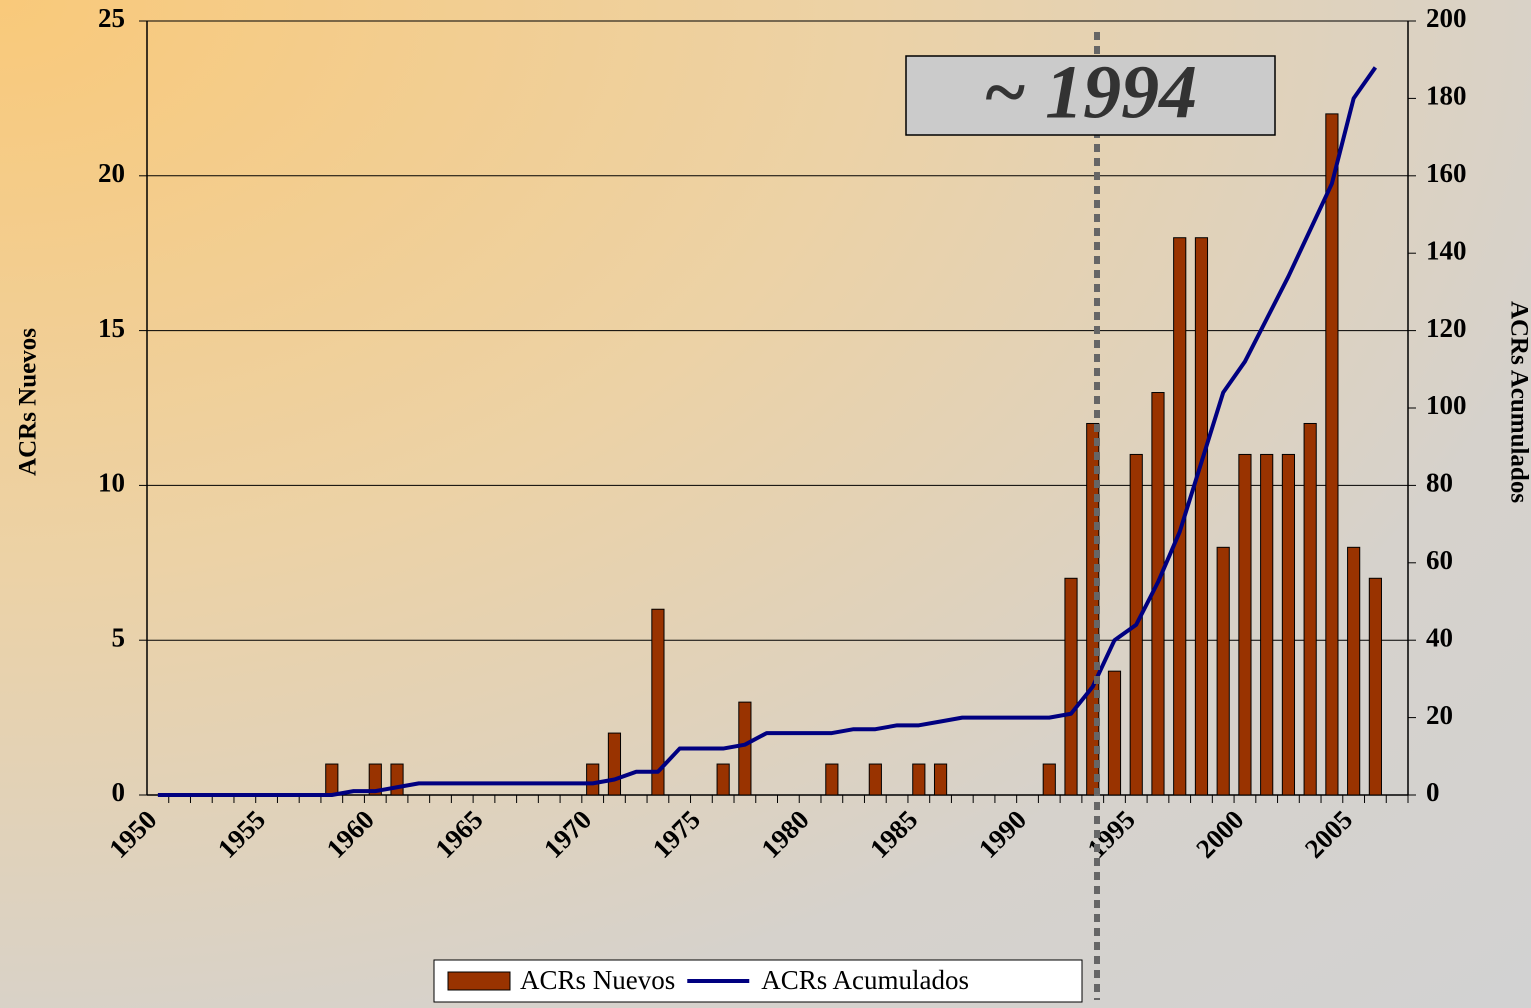  Describe the element at coordinates (1439, 637) in the screenshot. I see `y2-tick-label: 40` at that location.